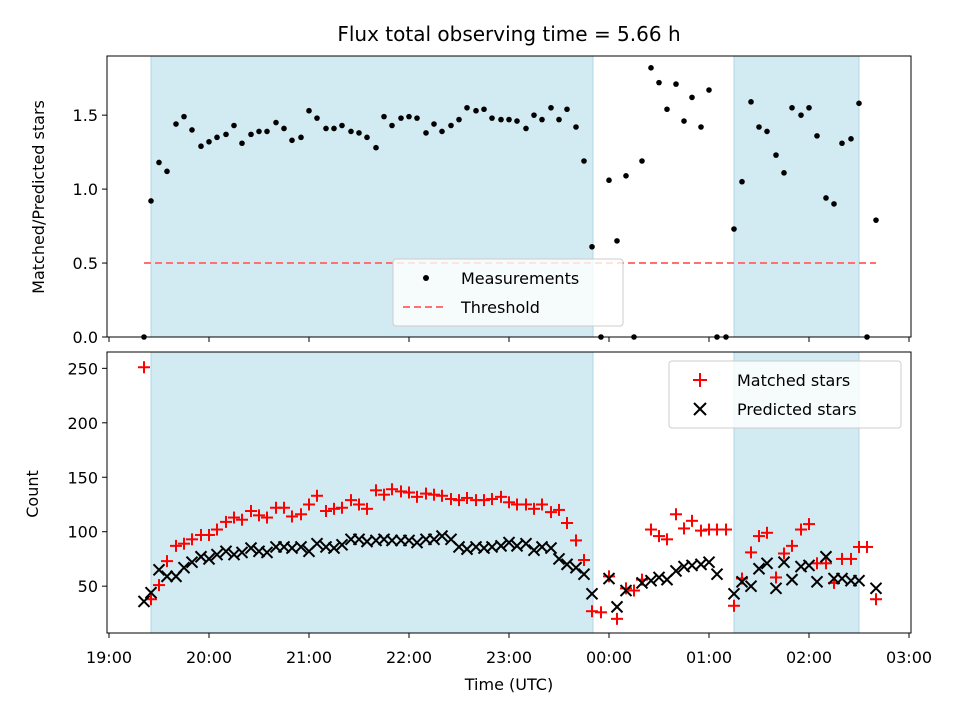 This screenshot has width=960, height=720. What do you see at coordinates (700, 409) in the screenshot?
I see `legend-predicted-marker` at bounding box center [700, 409].